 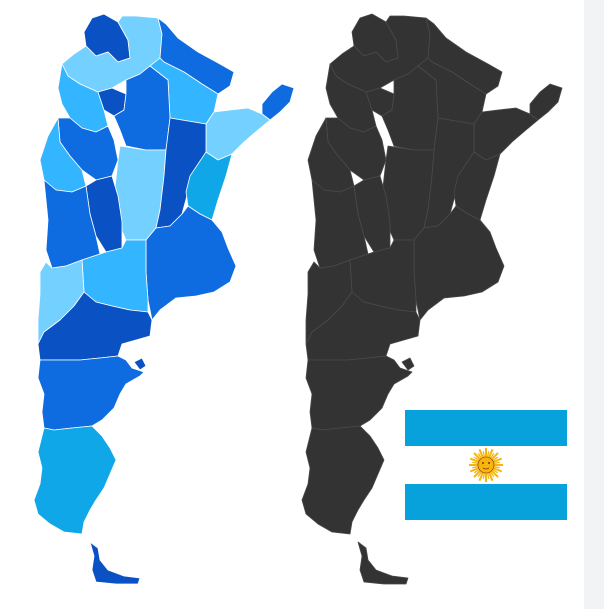 I want to click on dark-province-tierra-del-fuego, so click(x=383, y=563).